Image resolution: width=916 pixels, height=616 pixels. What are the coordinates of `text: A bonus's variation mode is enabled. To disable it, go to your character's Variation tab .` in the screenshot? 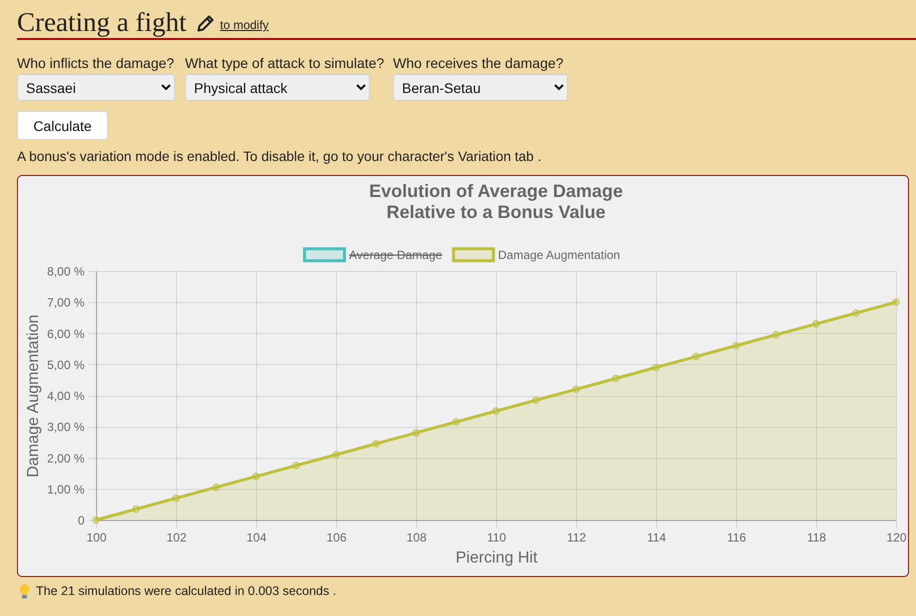 It's located at (279, 156).